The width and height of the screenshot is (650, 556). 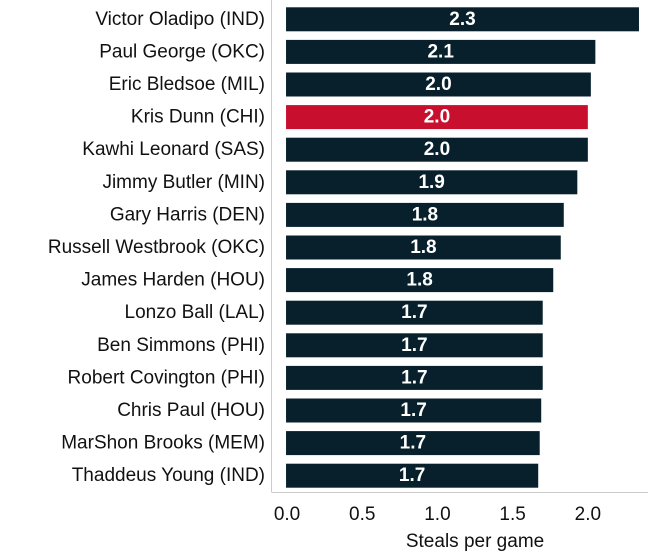 I want to click on value-label-9: 1.7, so click(x=414, y=312).